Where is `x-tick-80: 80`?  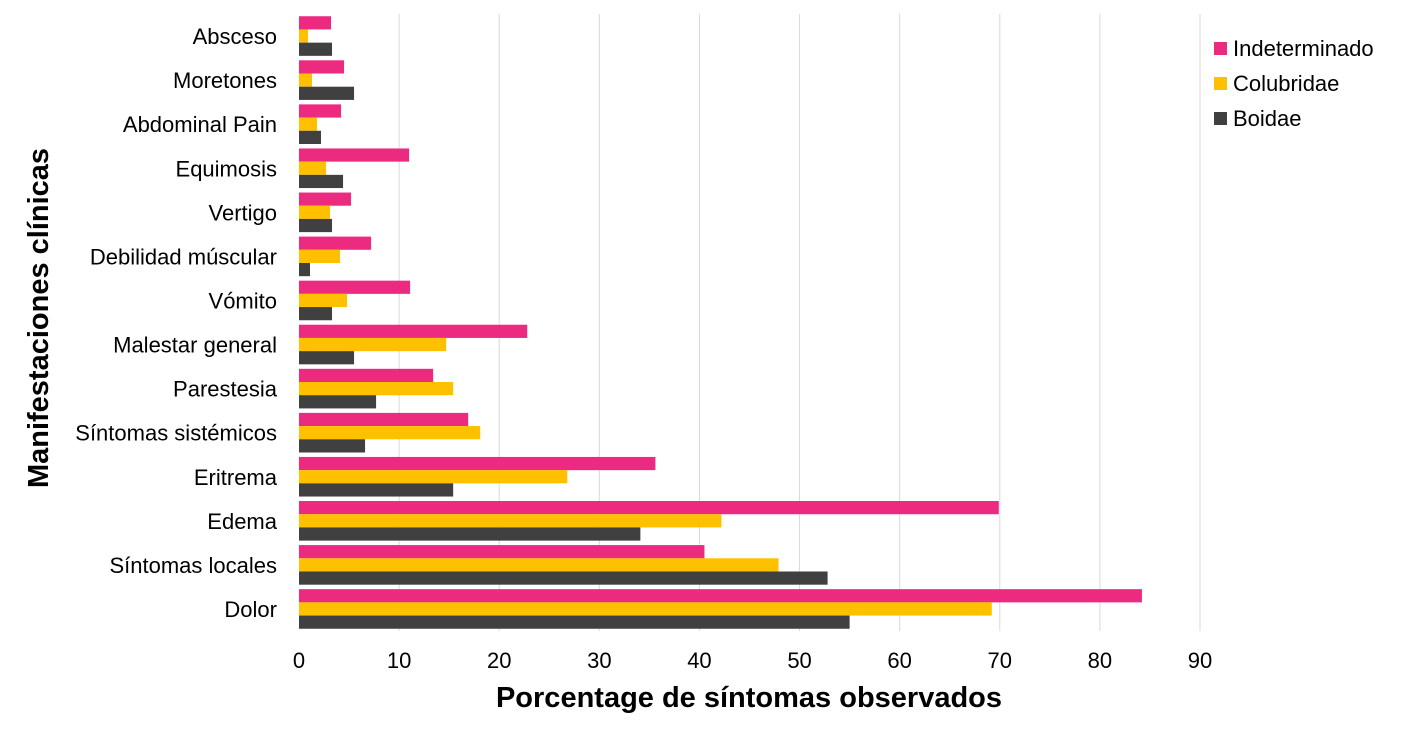 x-tick-80: 80 is located at coordinates (1100, 660).